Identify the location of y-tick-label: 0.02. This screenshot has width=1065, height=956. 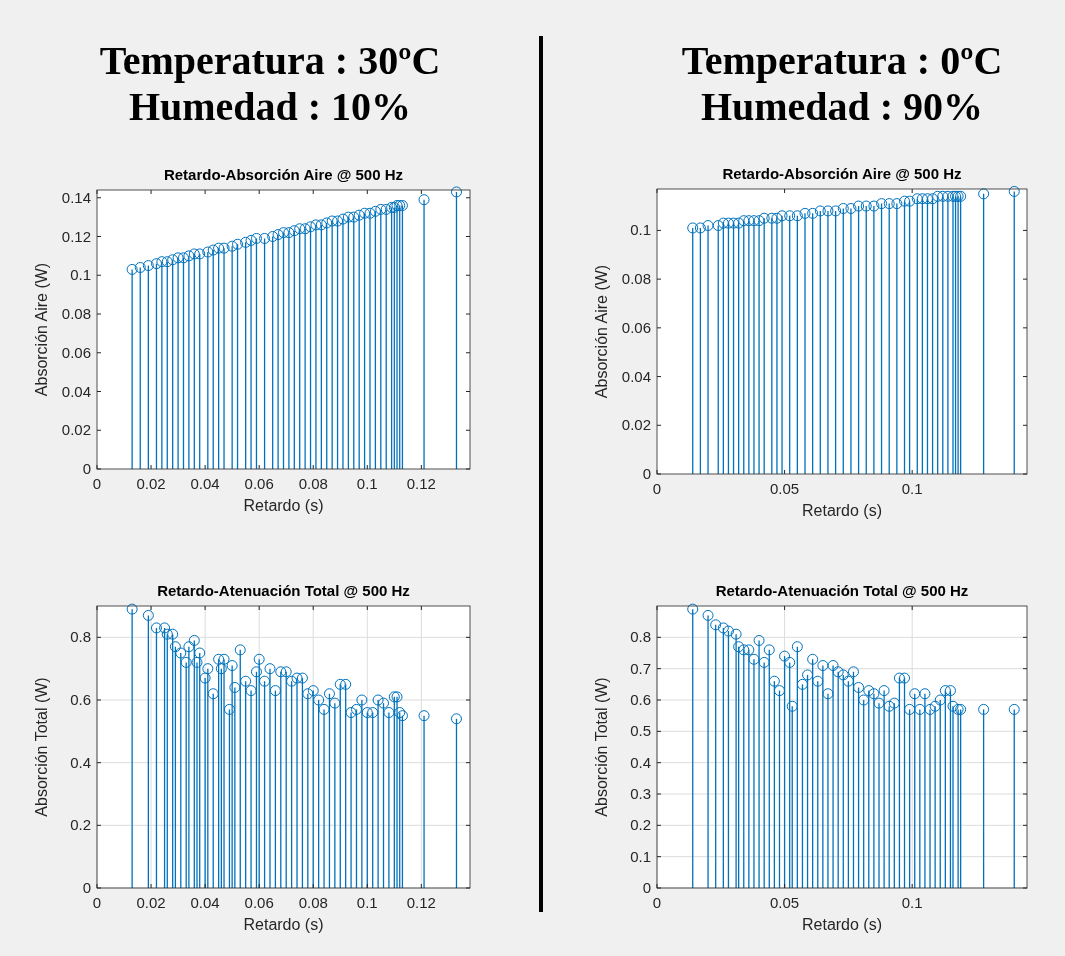
(636, 425).